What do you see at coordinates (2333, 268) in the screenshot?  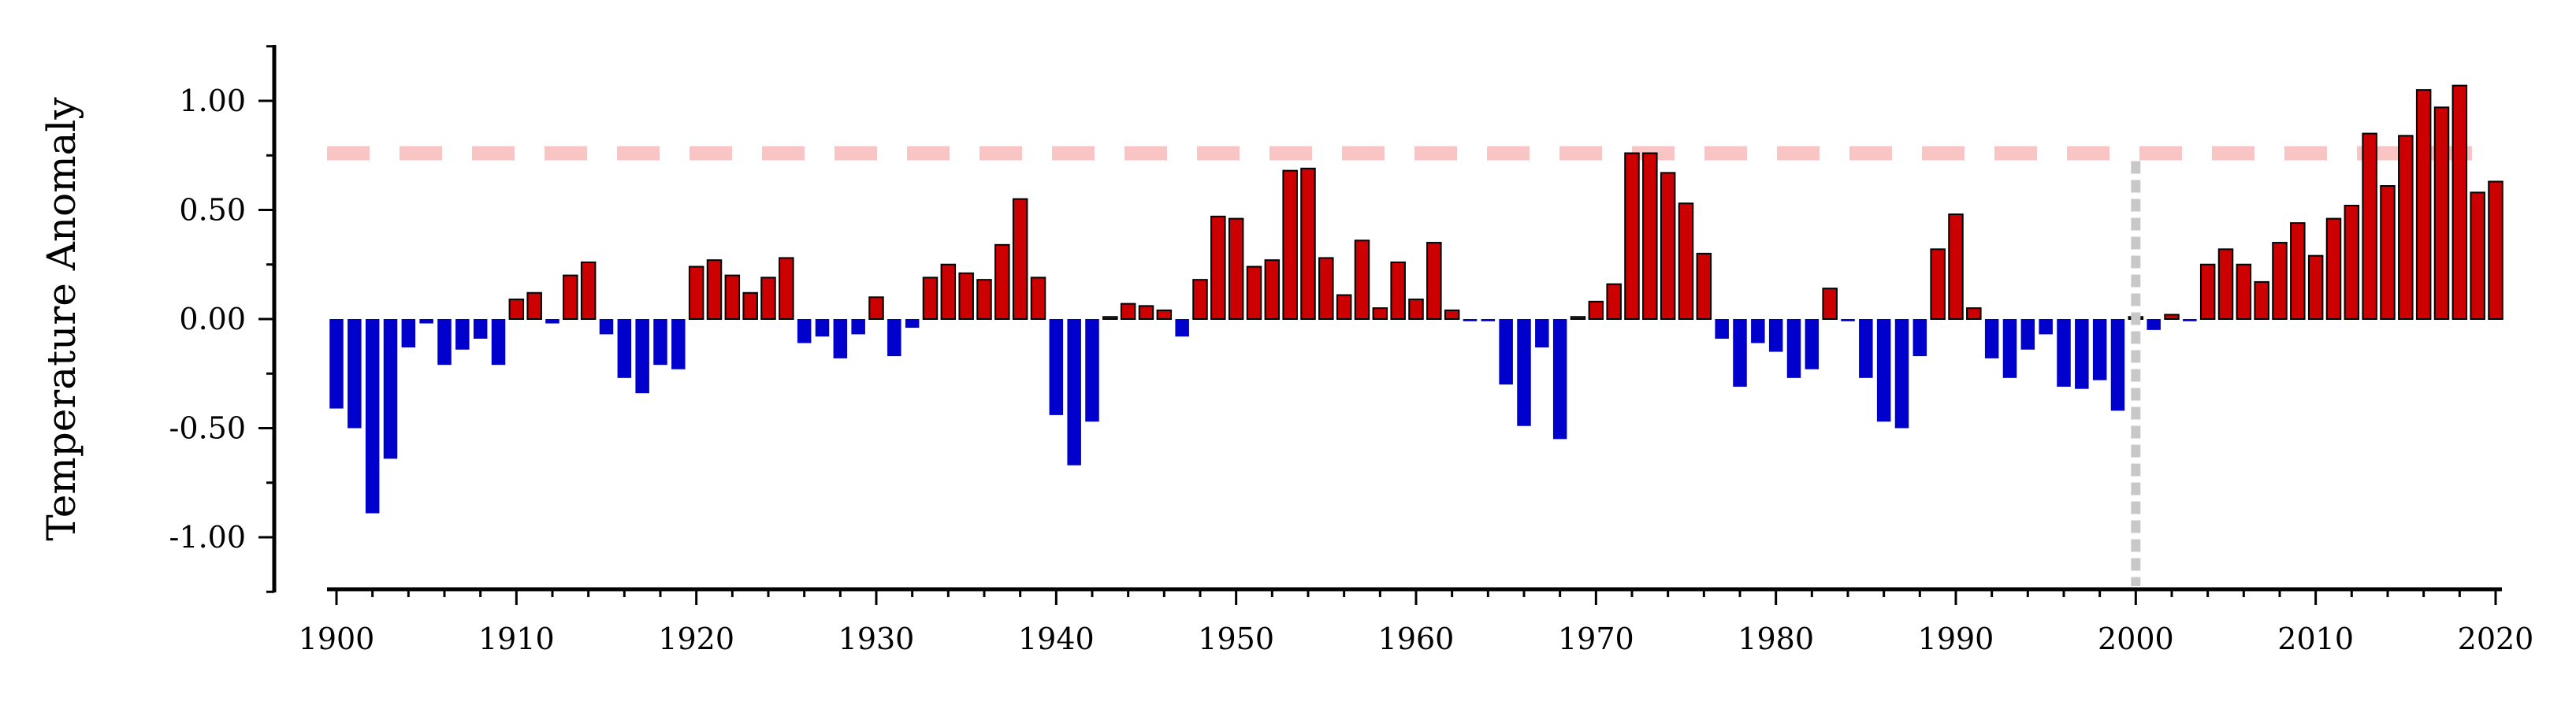 I see `bar-2011` at bounding box center [2333, 268].